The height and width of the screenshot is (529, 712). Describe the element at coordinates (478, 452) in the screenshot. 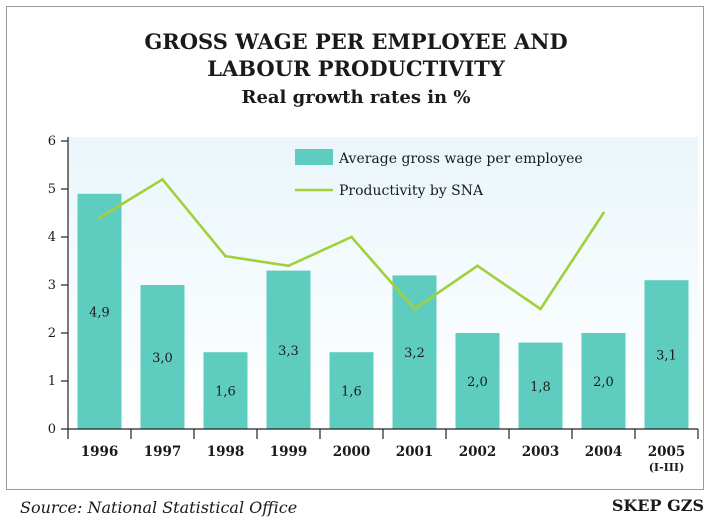

I see `x-tick-label: 2002` at that location.